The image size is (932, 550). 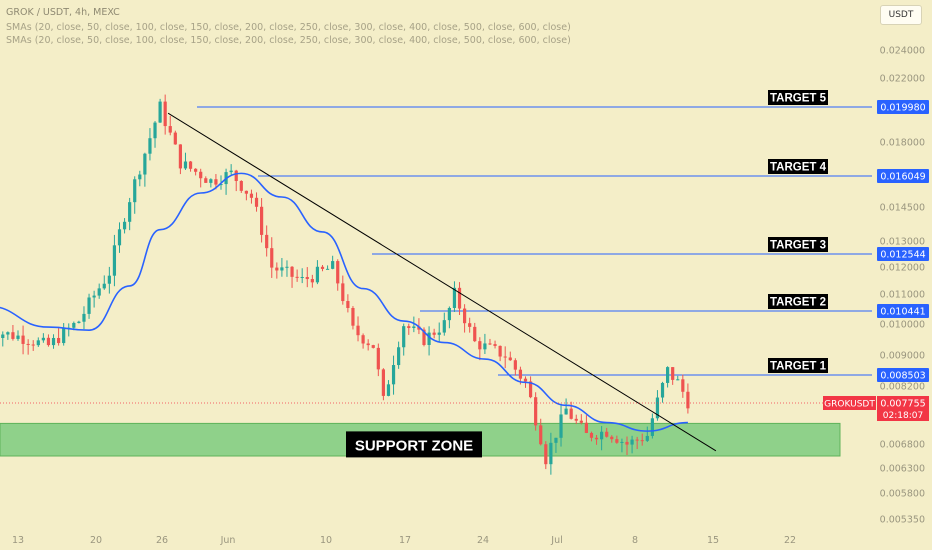 I want to click on x-tick-label: 17, so click(x=405, y=540).